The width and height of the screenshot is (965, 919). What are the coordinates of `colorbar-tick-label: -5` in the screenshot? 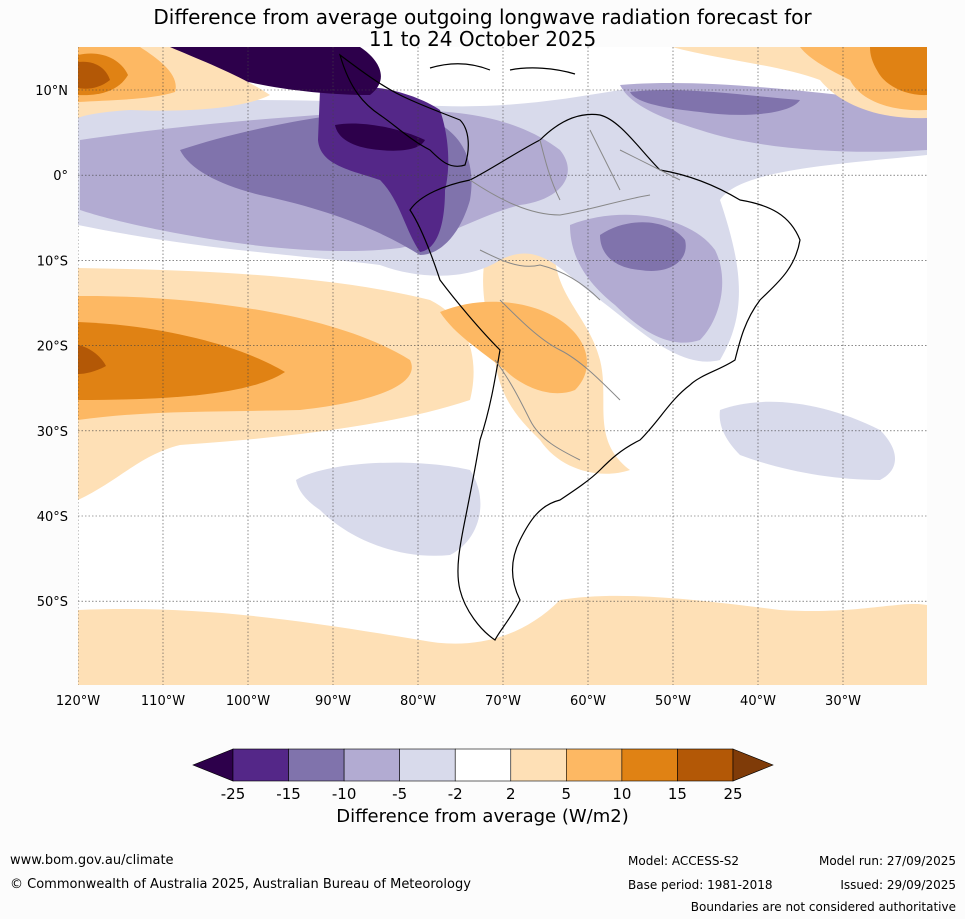 It's located at (399, 794).